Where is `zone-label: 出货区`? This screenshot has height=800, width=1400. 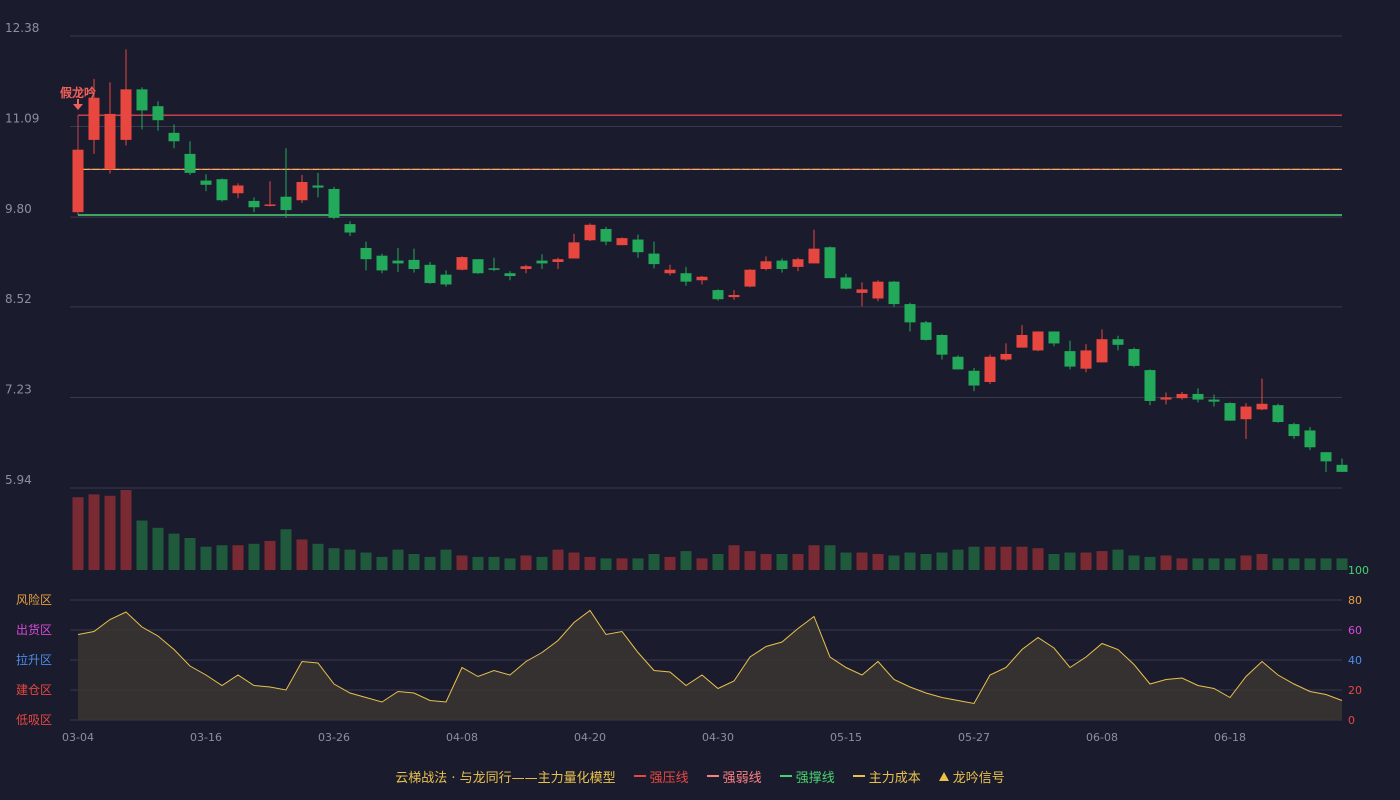
zone-label: 出货区 is located at coordinates (34, 629).